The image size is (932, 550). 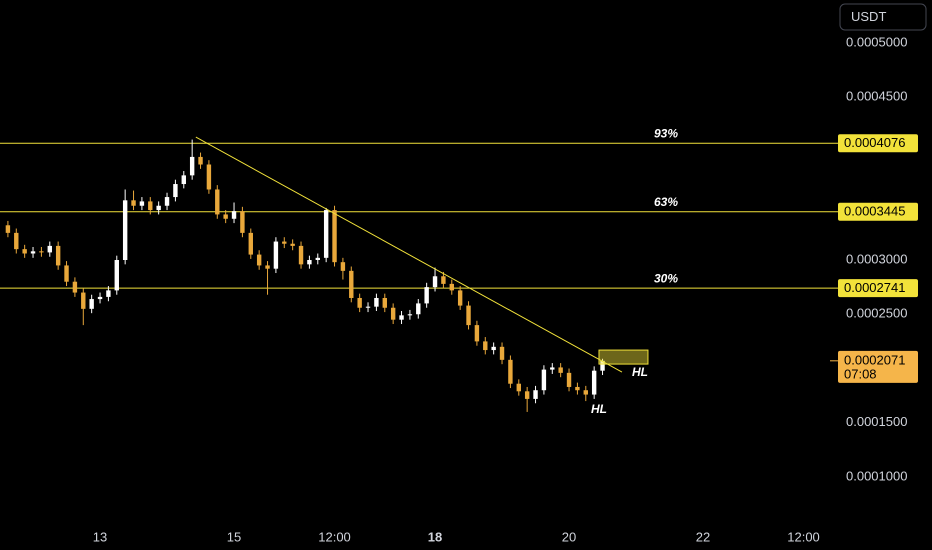 What do you see at coordinates (876, 96) in the screenshot?
I see `y-tick-label: 0.0004500` at bounding box center [876, 96].